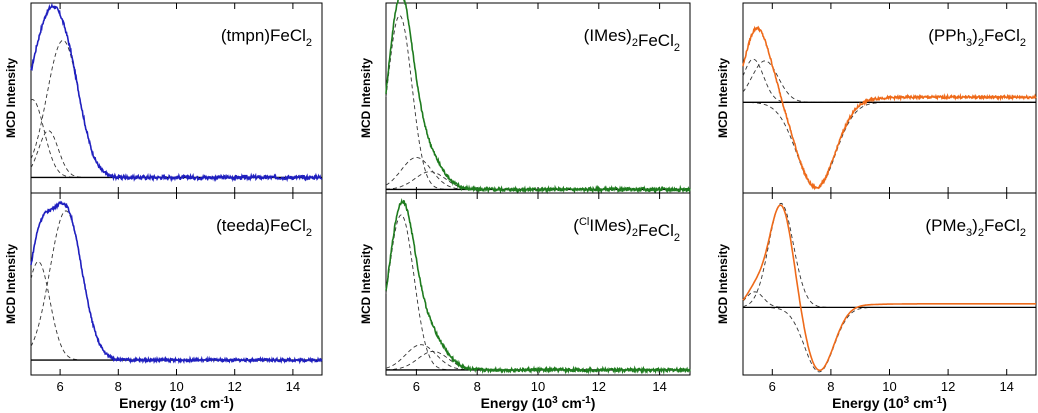 The image size is (1038, 413). What do you see at coordinates (632, 40) in the screenshot?
I see `panel-label: (IMes)2FeCl2` at bounding box center [632, 40].